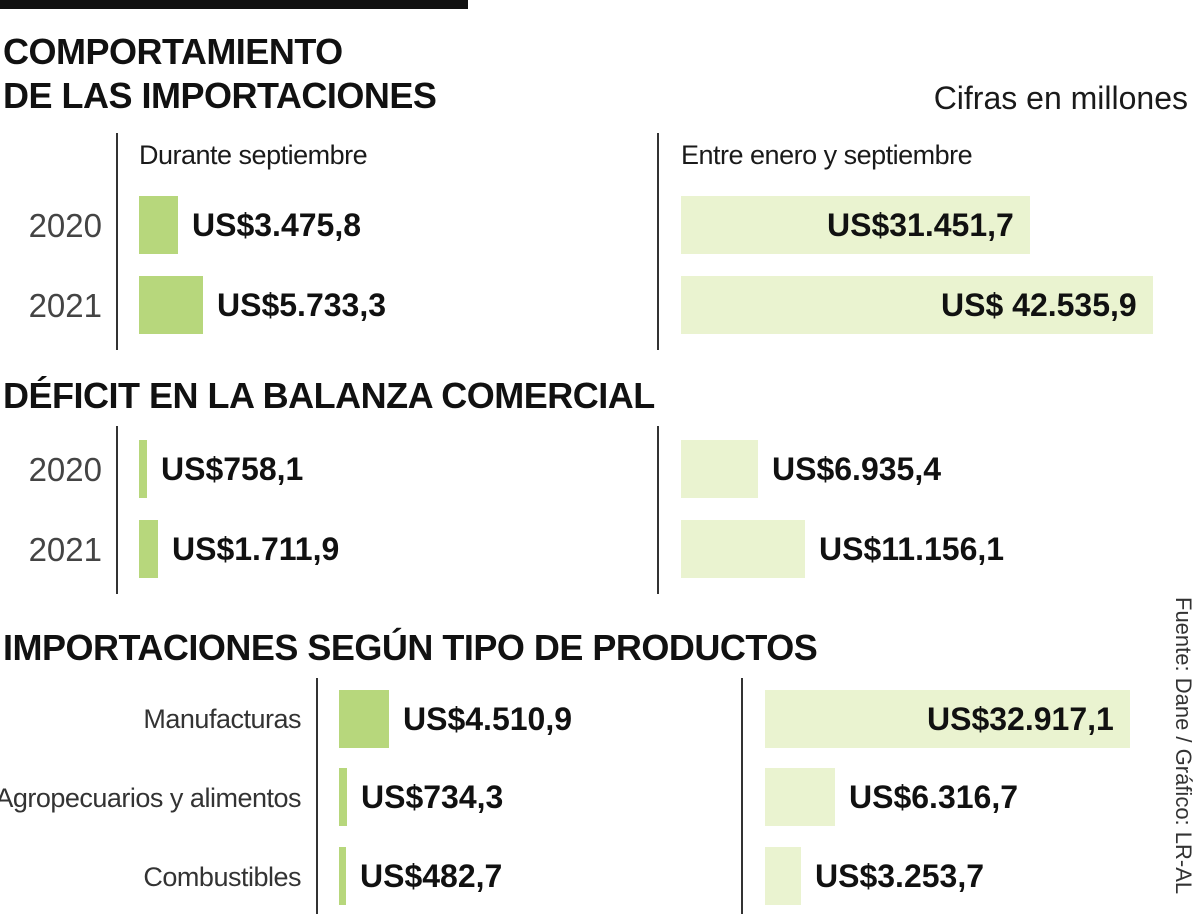 Image resolution: width=1200 pixels, height=917 pixels. I want to click on value-label-deficit-jan-sep-2021: US$11.156,1, so click(912, 549).